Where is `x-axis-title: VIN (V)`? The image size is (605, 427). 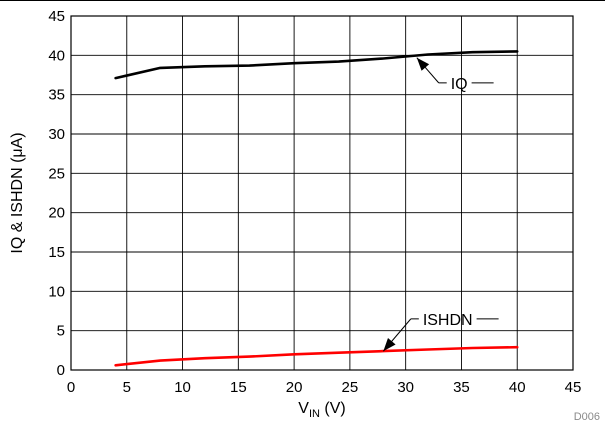 x-axis-title: VIN (V) is located at coordinates (321, 410).